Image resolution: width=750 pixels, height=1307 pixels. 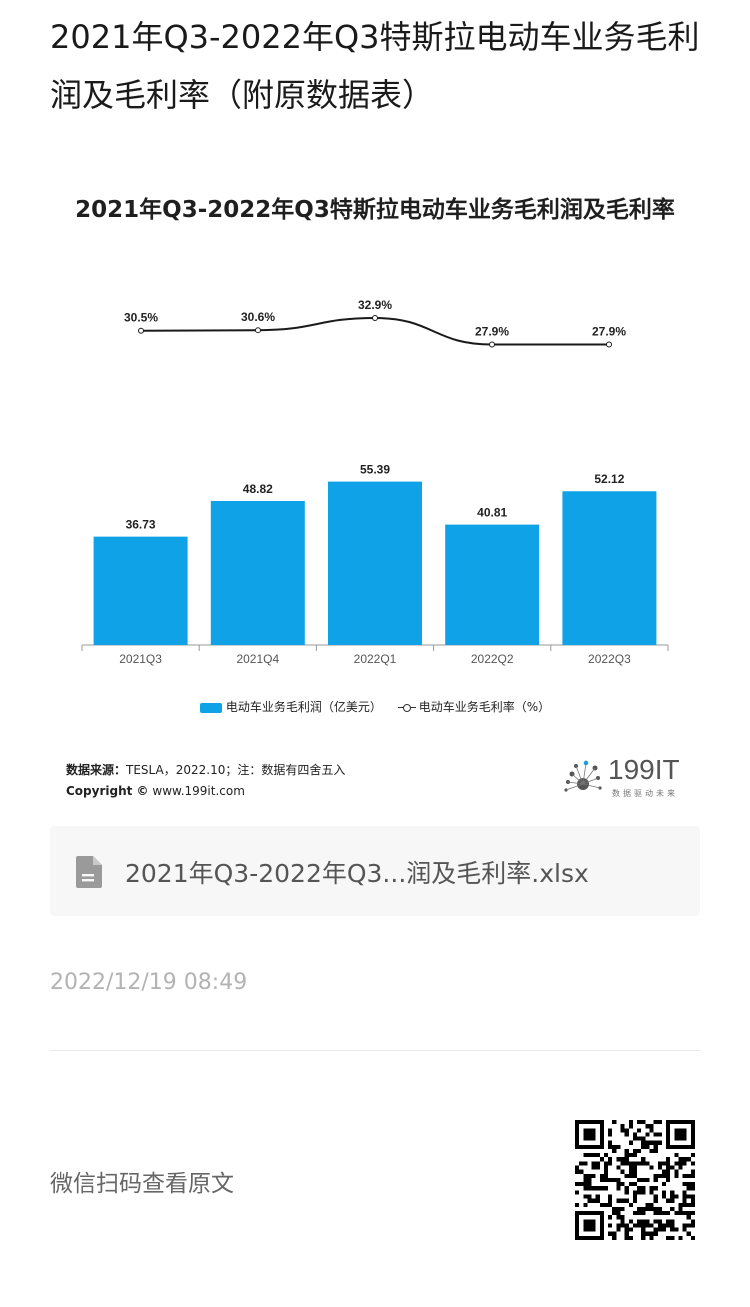 I want to click on qr-code-image, so click(x=635, y=1180).